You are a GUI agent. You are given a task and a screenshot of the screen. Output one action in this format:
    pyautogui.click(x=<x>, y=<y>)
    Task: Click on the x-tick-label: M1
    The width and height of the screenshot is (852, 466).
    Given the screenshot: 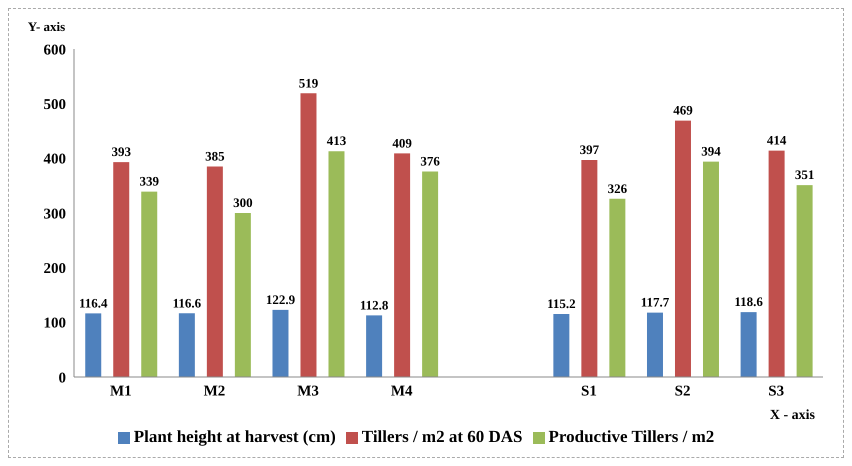 What is the action you would take?
    pyautogui.click(x=121, y=392)
    